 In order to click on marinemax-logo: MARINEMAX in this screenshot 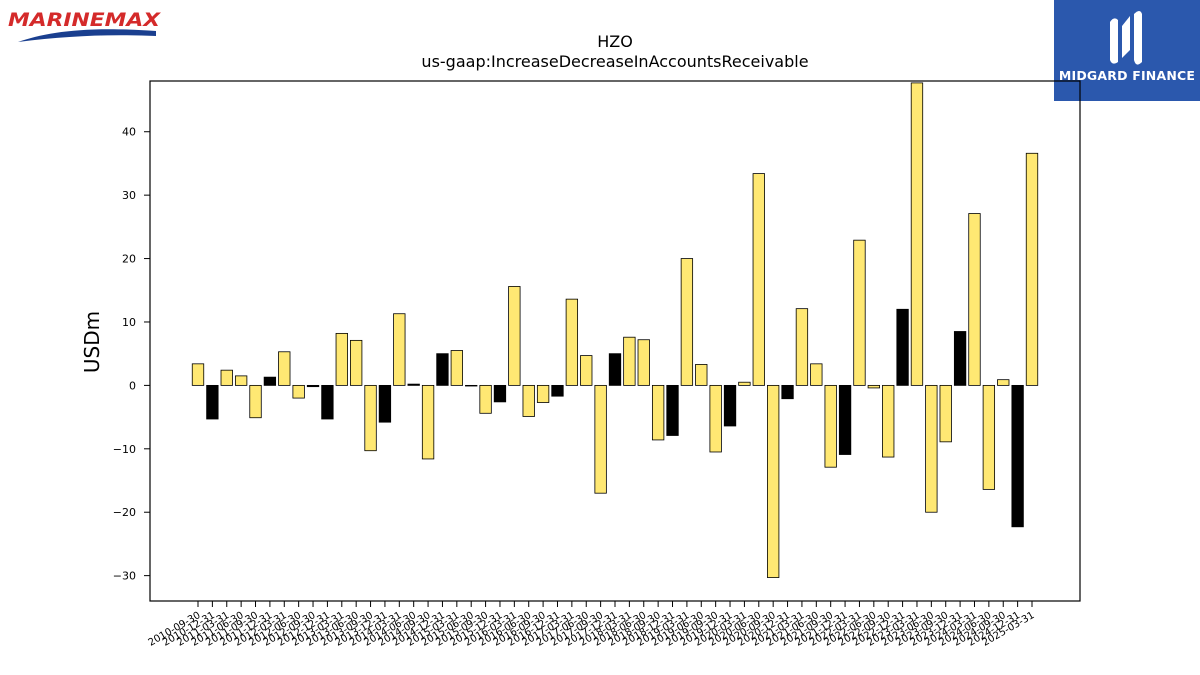, I will do `click(86, 26)`.